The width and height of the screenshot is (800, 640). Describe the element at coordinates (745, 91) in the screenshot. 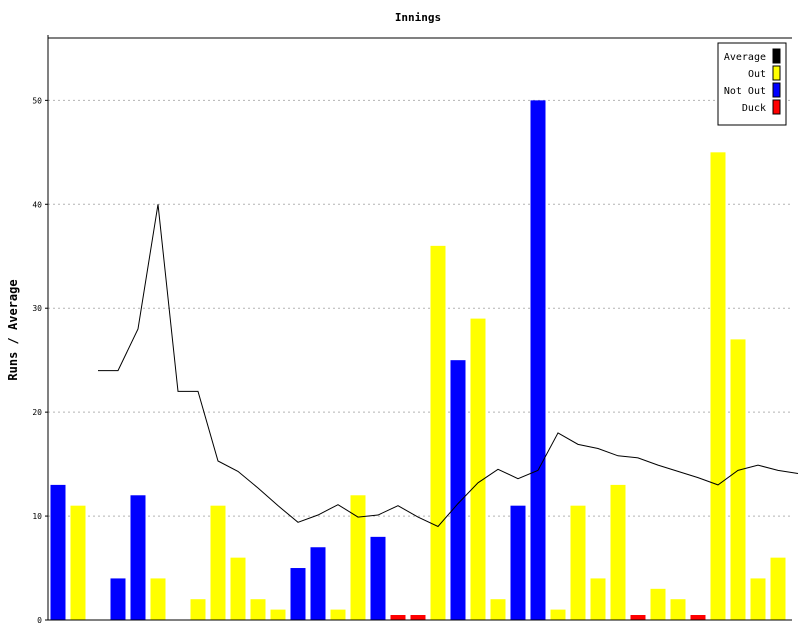

I see `legend-label: Not Out` at that location.